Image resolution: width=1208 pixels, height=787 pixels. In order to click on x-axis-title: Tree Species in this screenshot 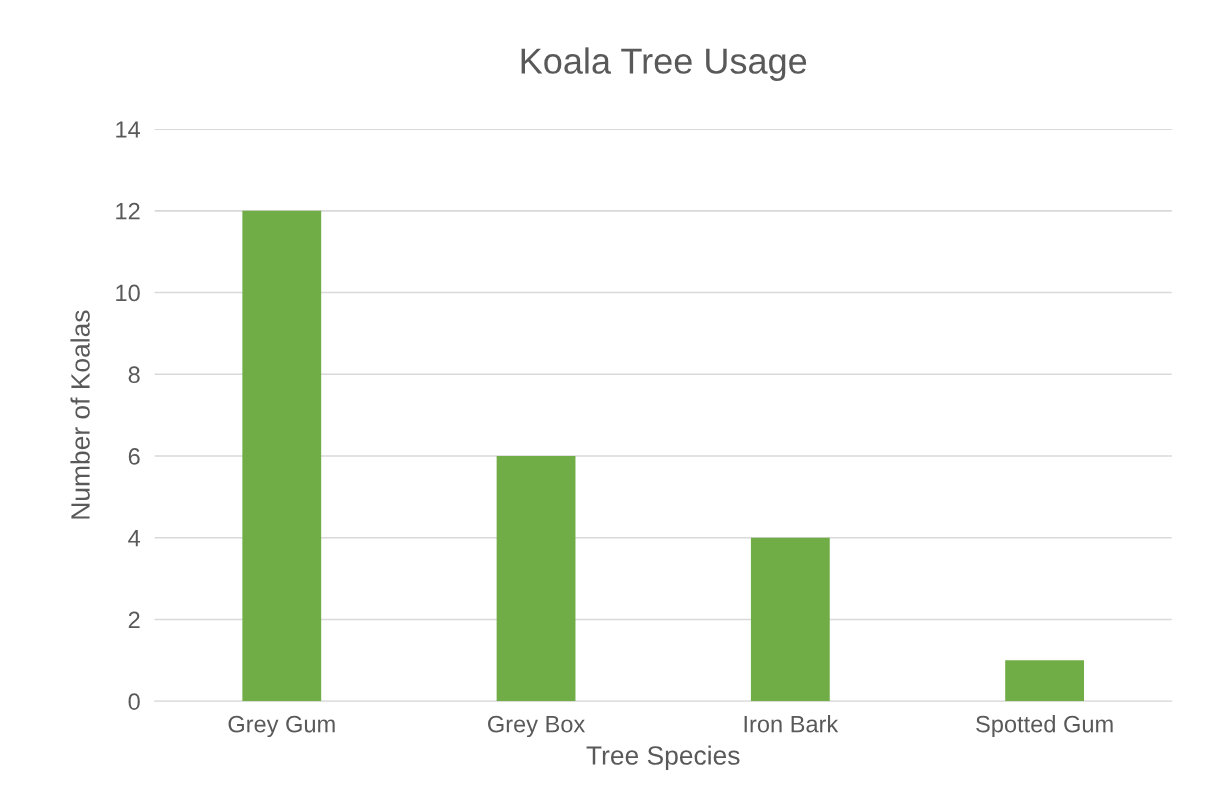, I will do `click(663, 758)`.